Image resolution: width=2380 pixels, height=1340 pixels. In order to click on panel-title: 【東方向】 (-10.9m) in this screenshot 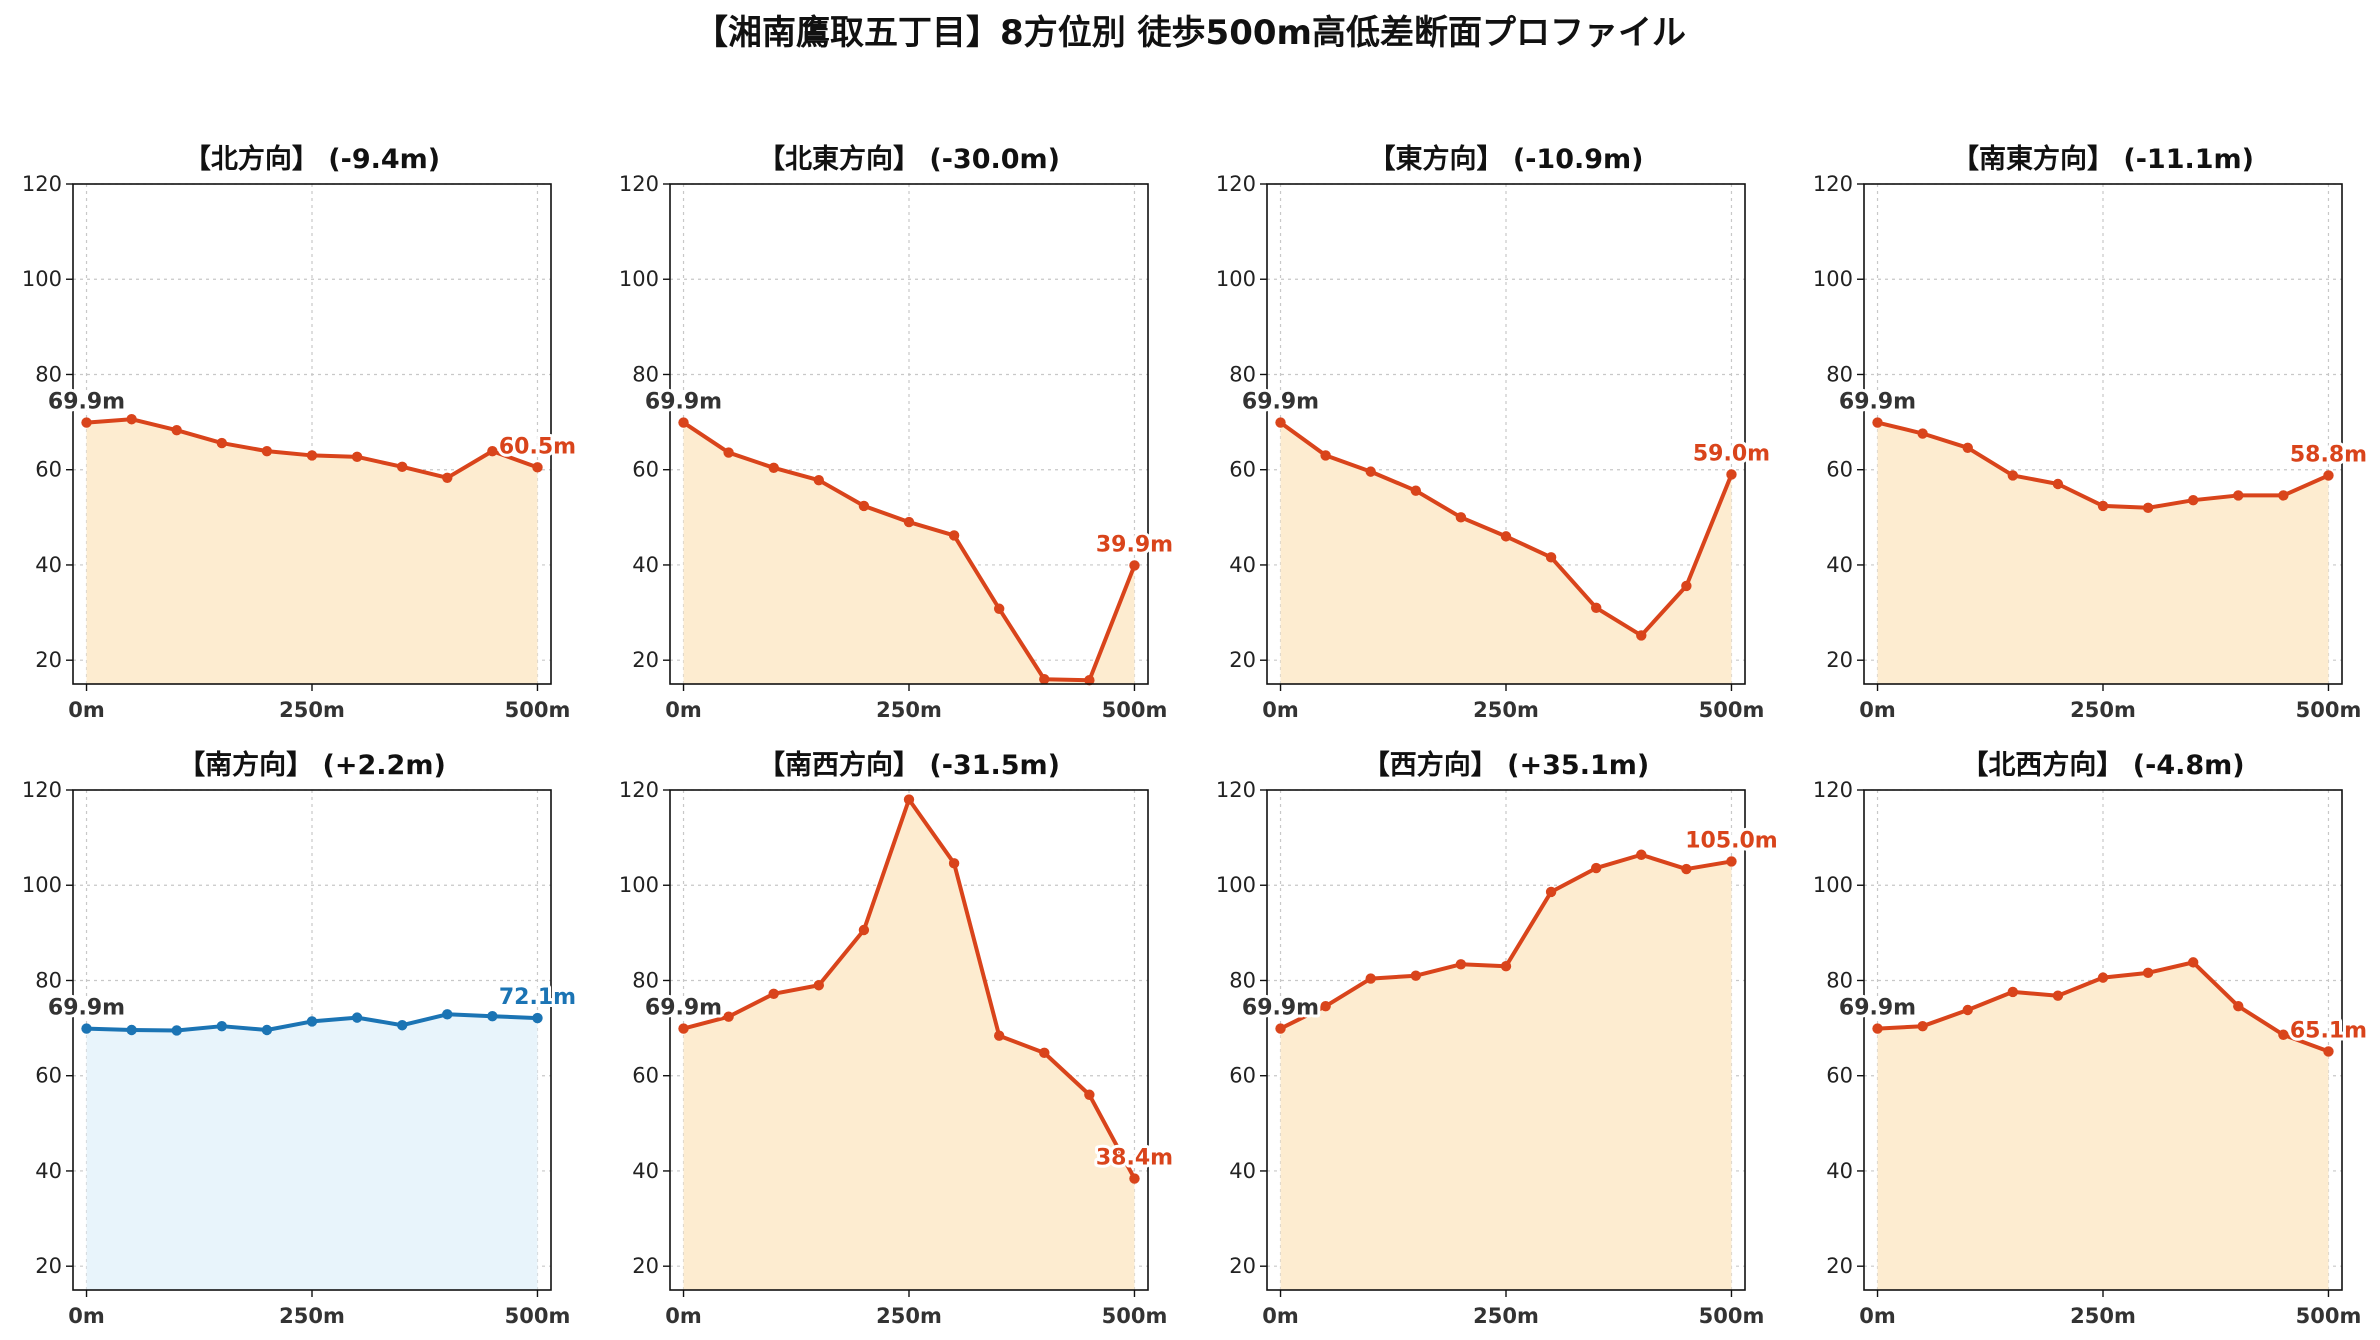, I will do `click(1505, 159)`.